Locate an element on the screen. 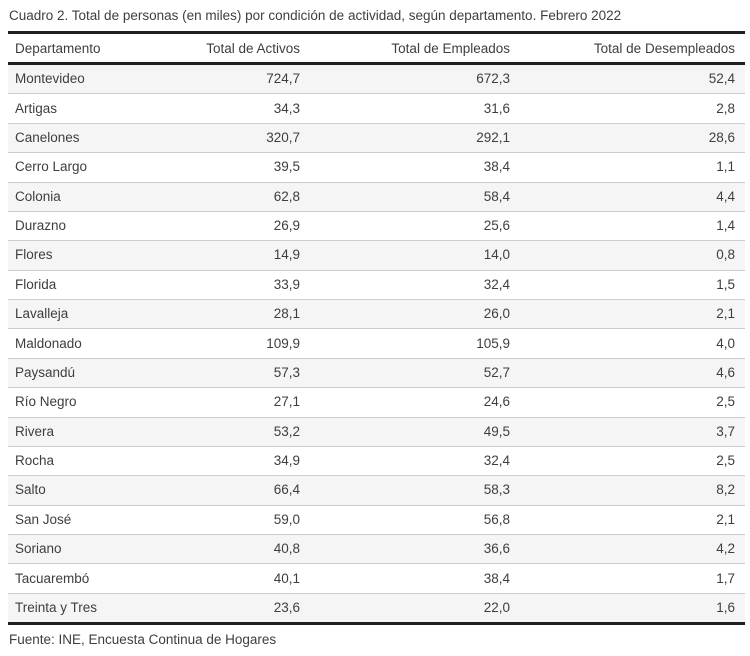  table-row: Maldonado 109,9 105,9 4,0 is located at coordinates (376, 343).